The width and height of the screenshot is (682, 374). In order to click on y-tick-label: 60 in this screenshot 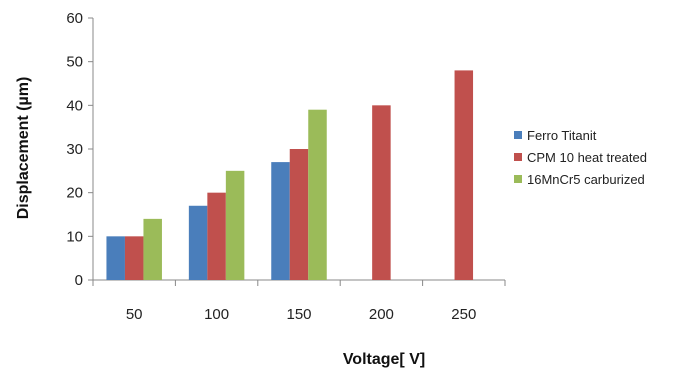, I will do `click(74, 18)`.